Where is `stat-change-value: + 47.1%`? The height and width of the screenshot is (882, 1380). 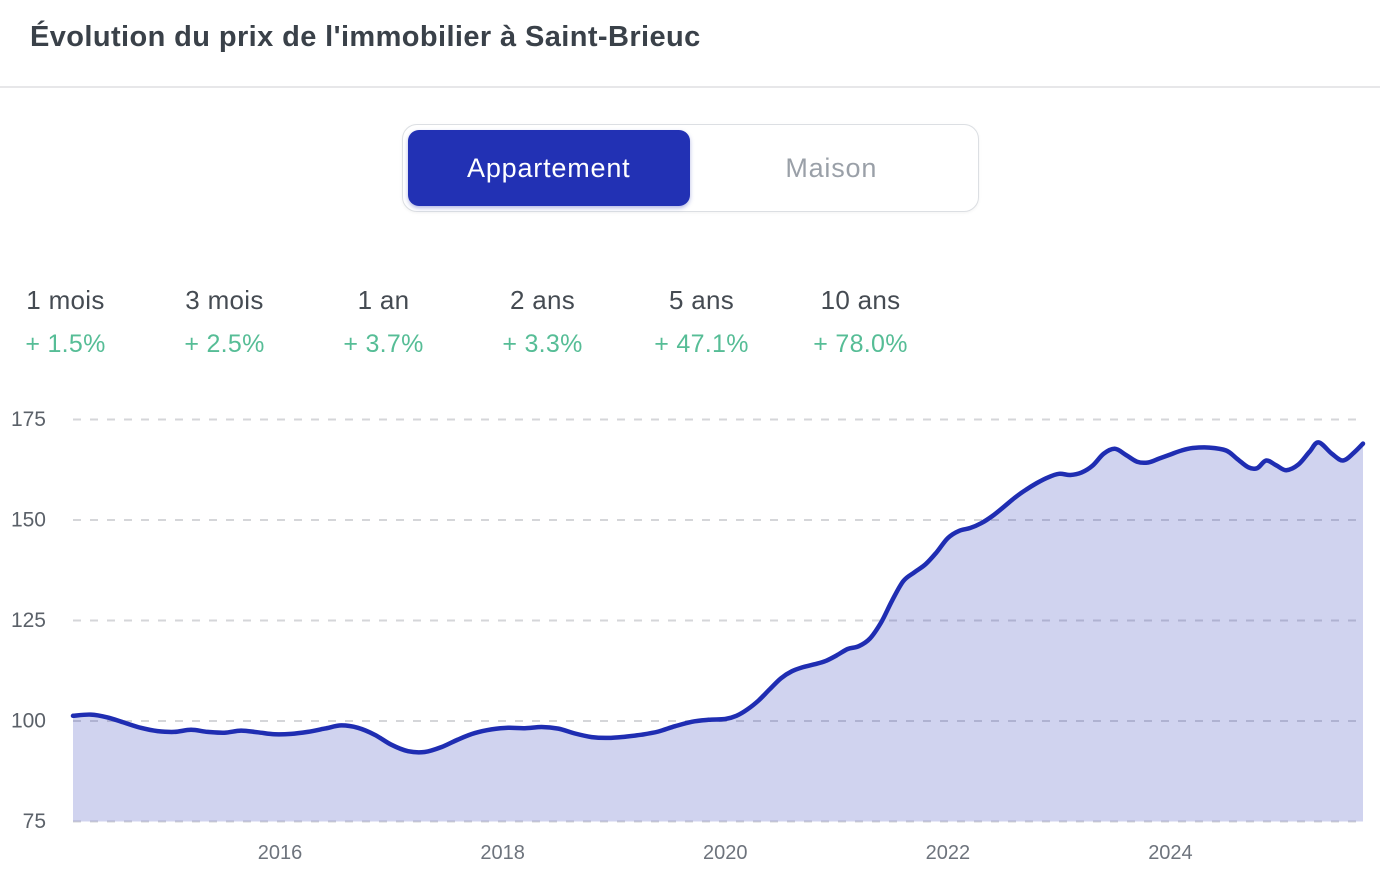
stat-change-value: + 47.1% is located at coordinates (701, 344).